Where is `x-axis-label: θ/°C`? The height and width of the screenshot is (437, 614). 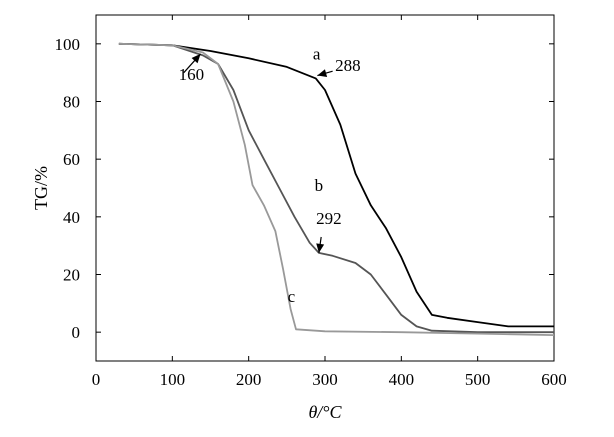 x-axis-label: θ/°C is located at coordinates (325, 412).